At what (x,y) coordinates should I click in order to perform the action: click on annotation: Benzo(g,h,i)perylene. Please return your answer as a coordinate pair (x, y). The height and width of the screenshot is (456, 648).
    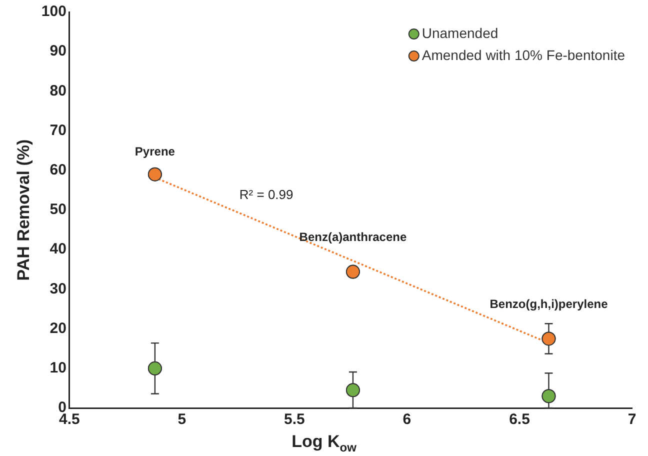
    Looking at the image, I should click on (549, 304).